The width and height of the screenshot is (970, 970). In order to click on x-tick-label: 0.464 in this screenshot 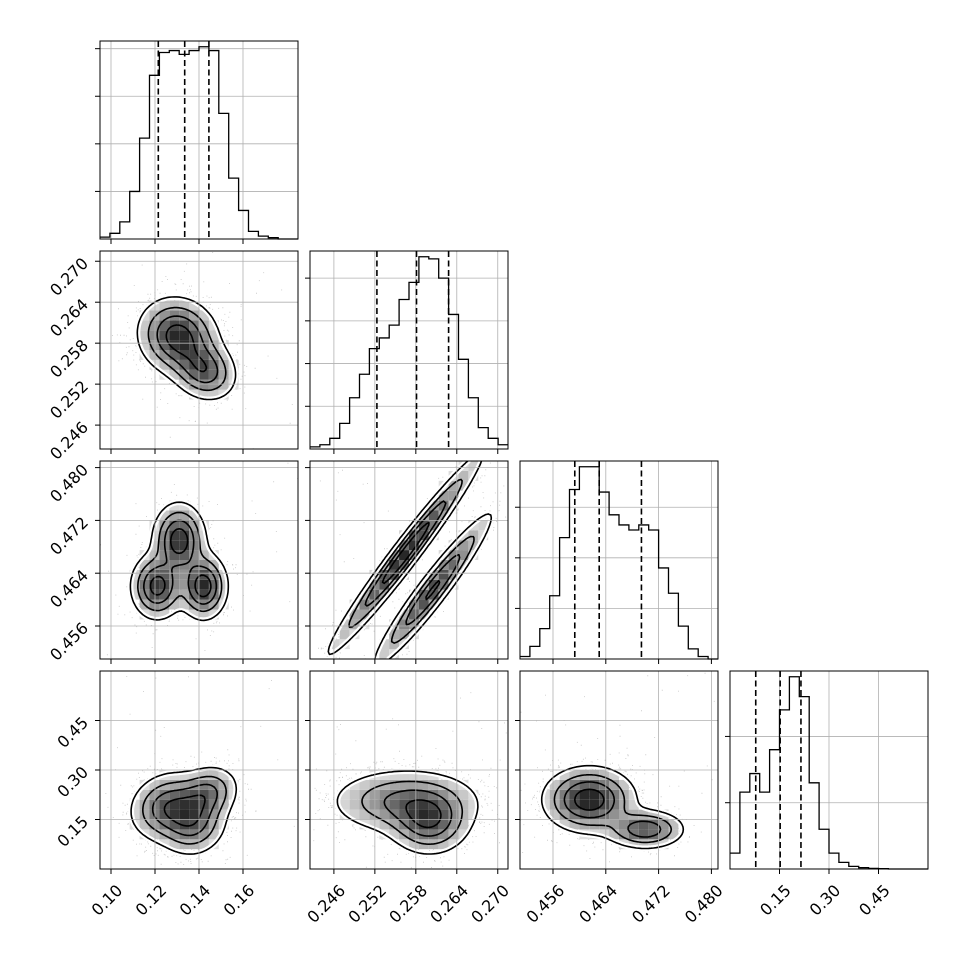, I will do `click(598, 904)`.